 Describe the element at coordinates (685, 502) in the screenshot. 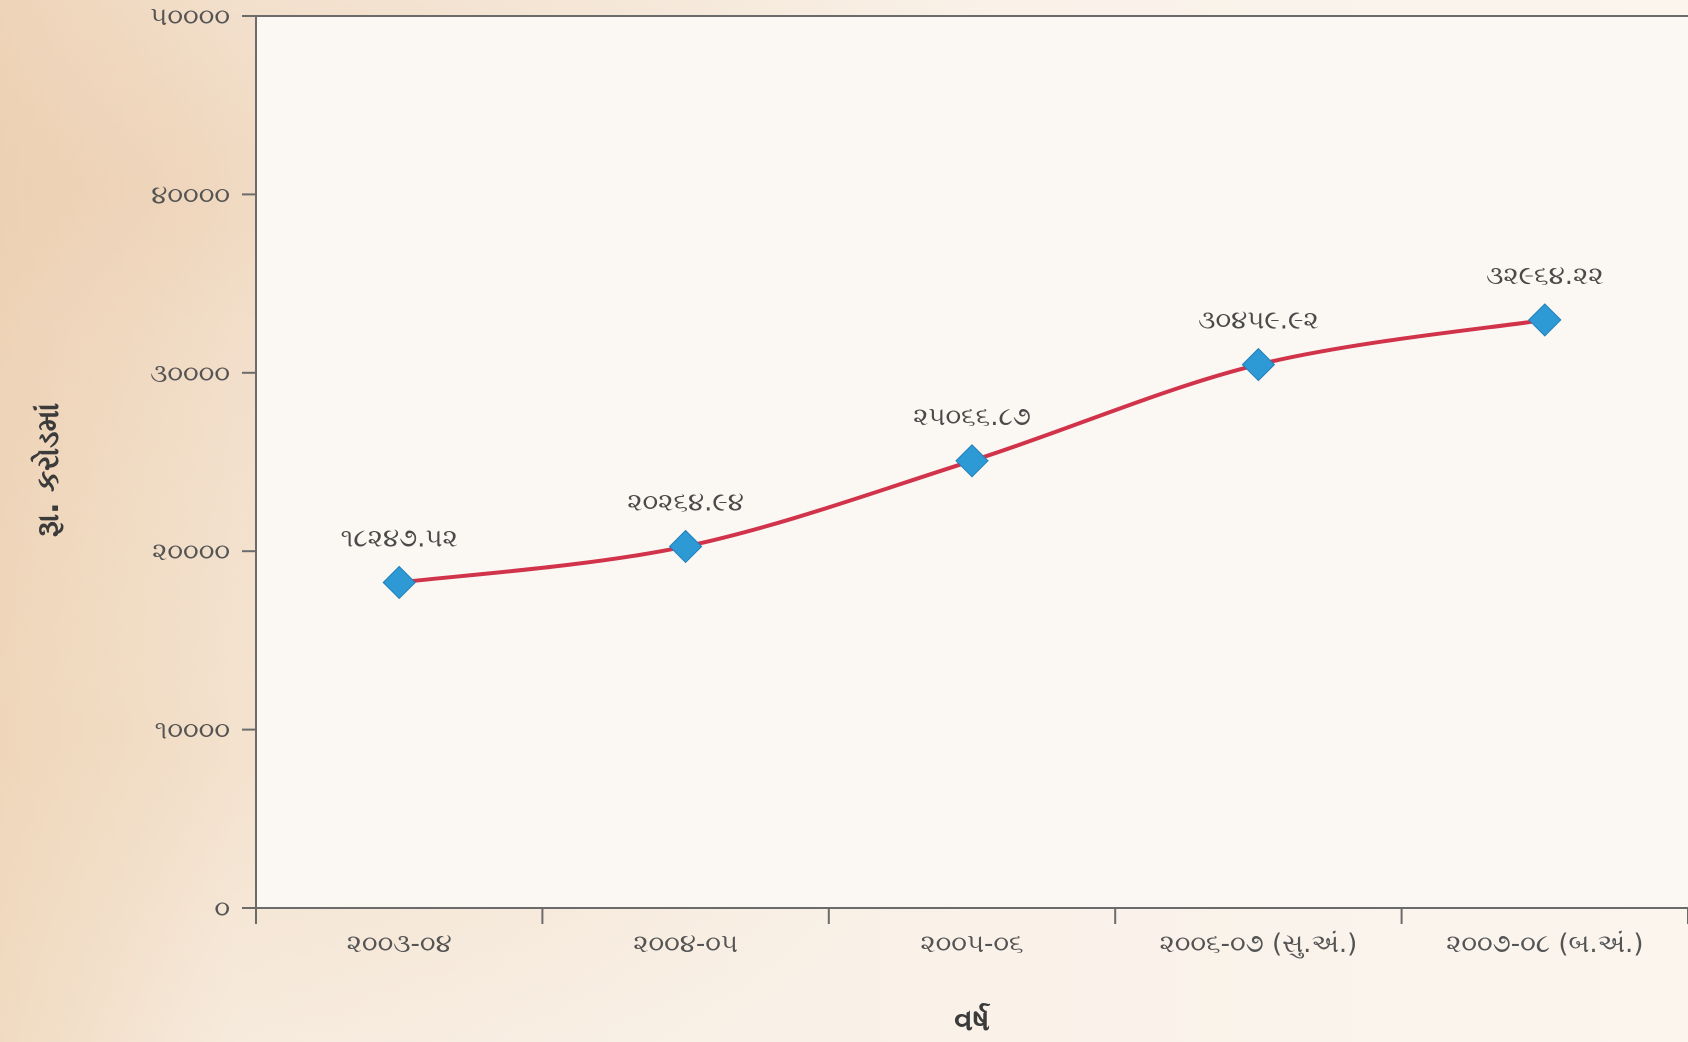

I see `data-label: ૨૦૨૬૪.૯૪` at that location.